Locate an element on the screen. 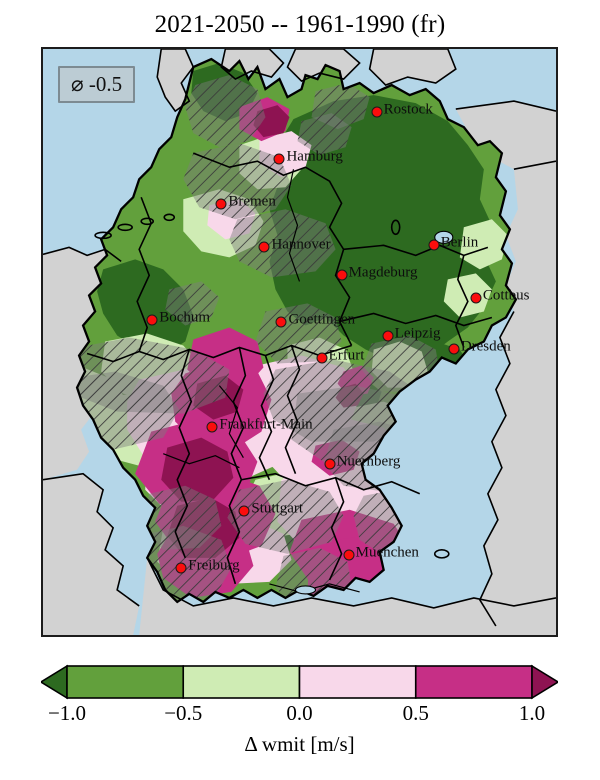 Image resolution: width=600 pixels, height=780 pixels. colorbar-tick-1: −0.5 is located at coordinates (183, 713).